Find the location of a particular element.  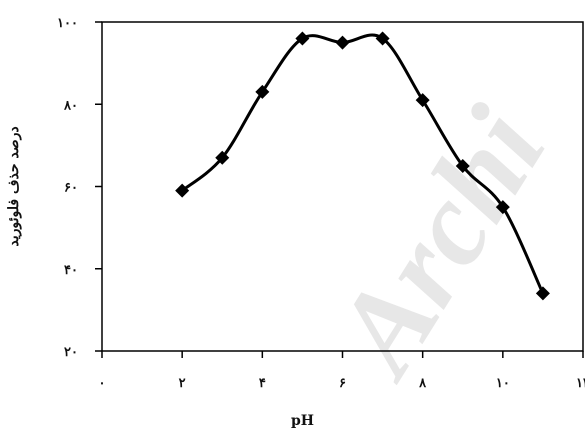

y-tick-label: ۴۰ is located at coordinates (71, 270).